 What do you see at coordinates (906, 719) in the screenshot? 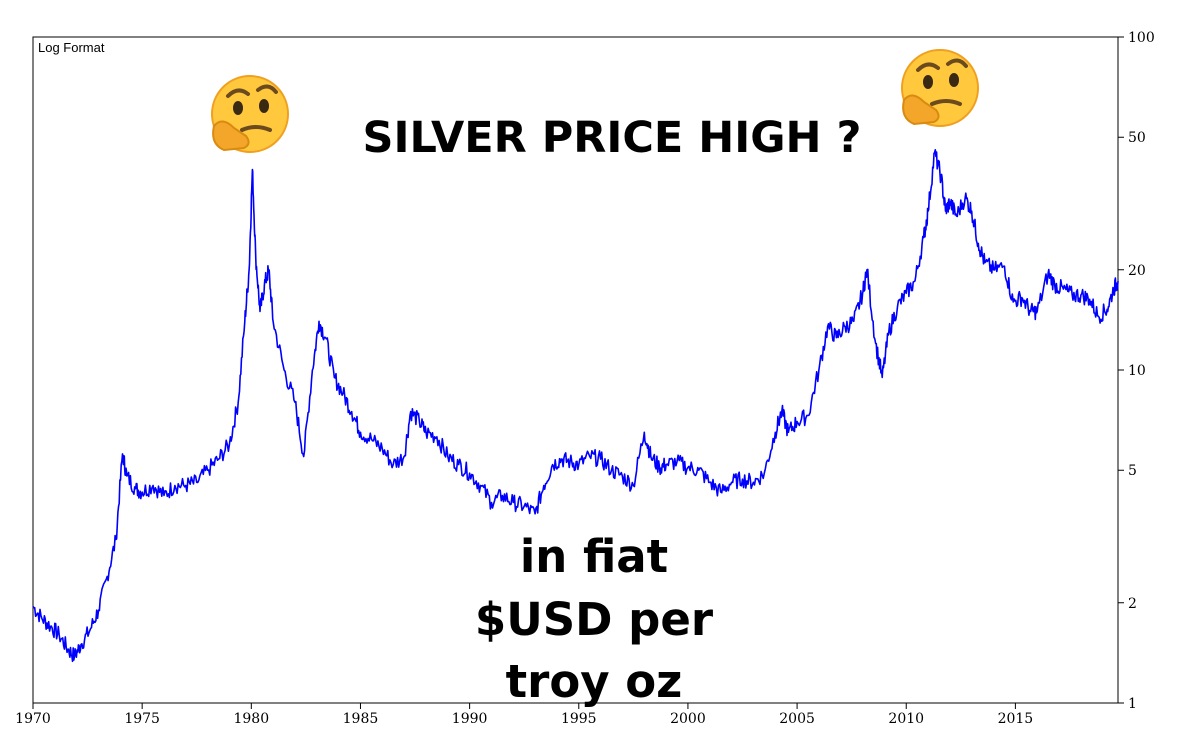
I see `x-tick-label: 2010` at bounding box center [906, 719].